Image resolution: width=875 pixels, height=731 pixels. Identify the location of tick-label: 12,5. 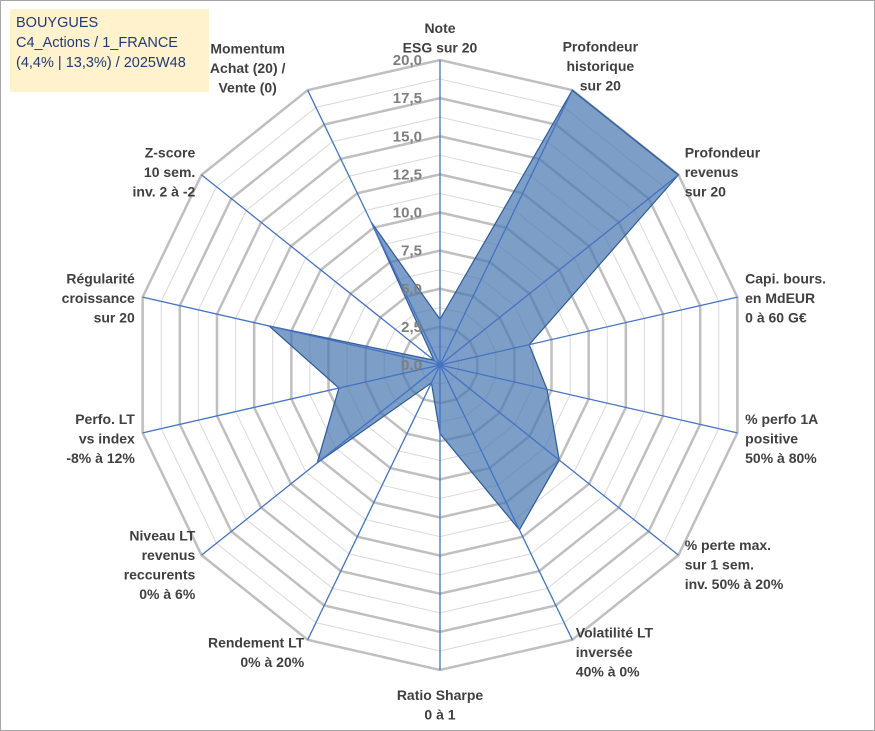
(407, 174).